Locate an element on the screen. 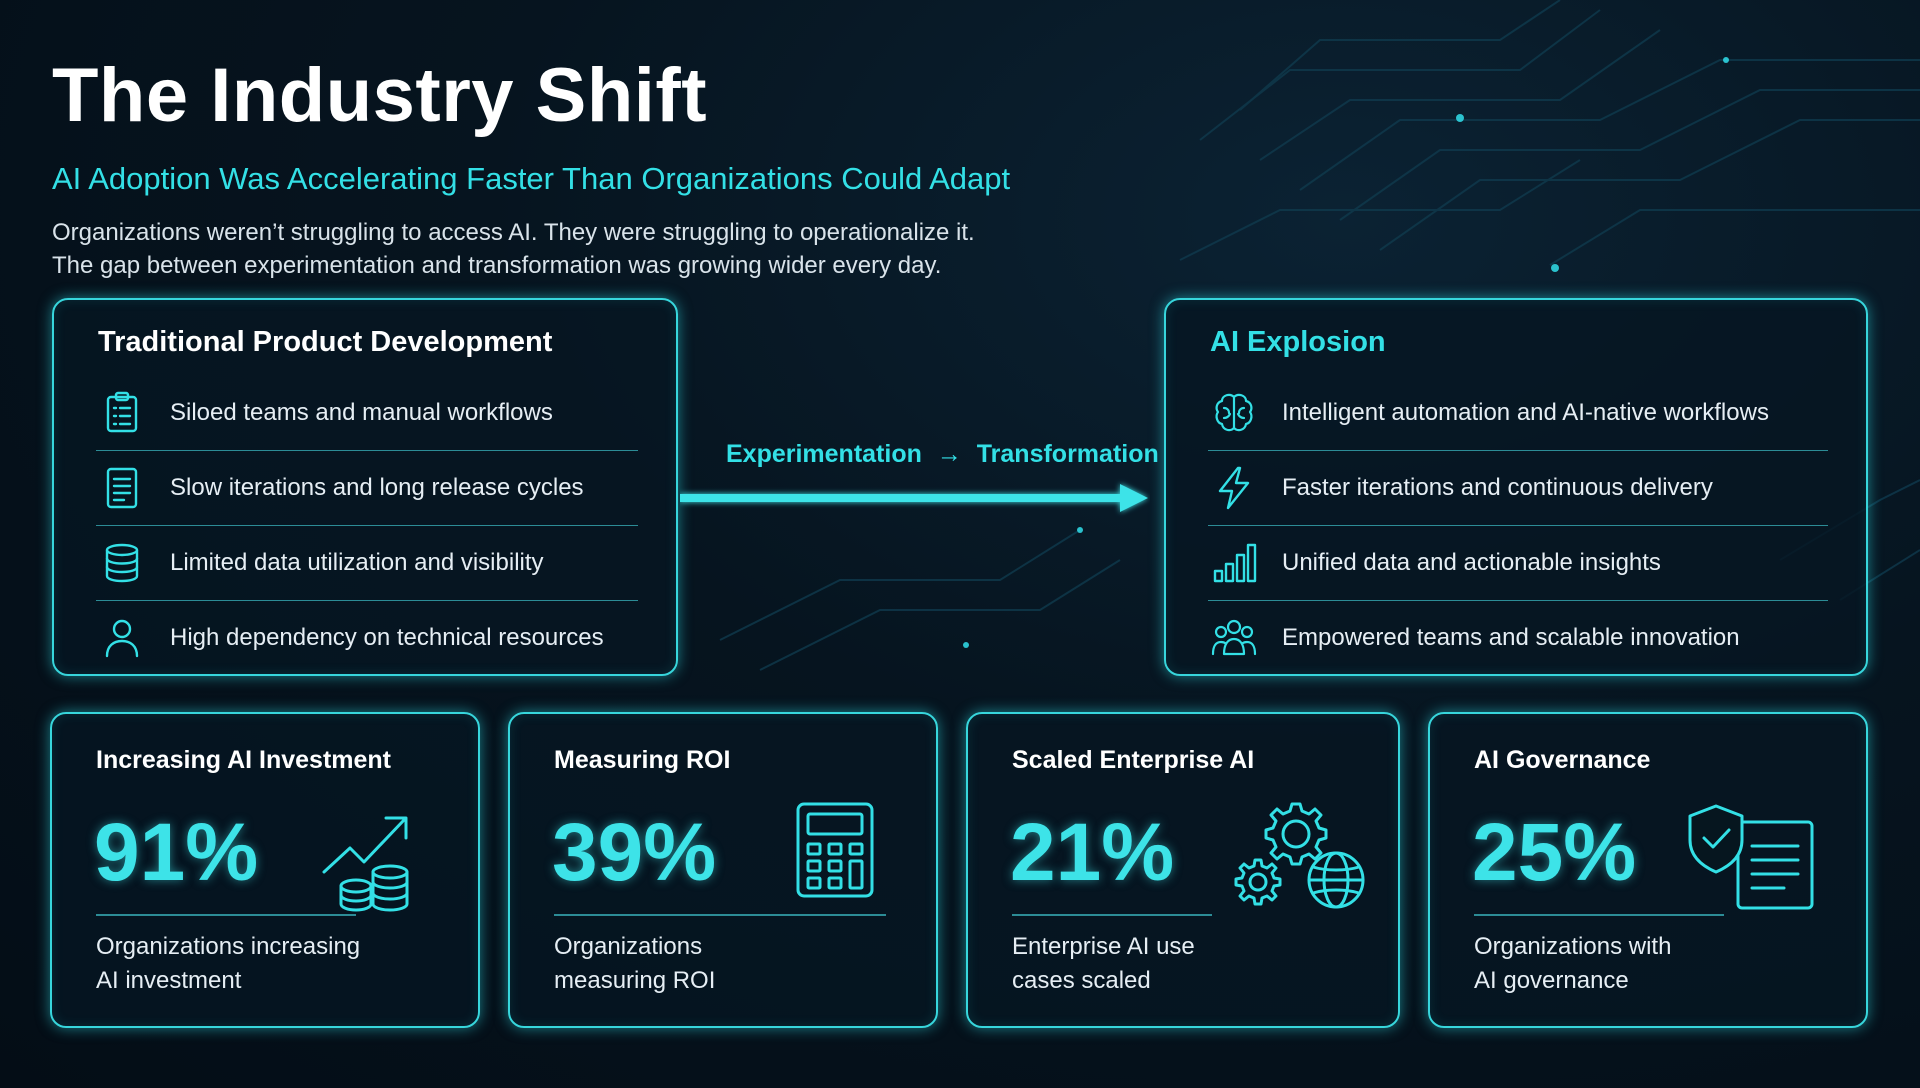 The image size is (1920, 1088). traditional-item-label: High dependency on technical resources is located at coordinates (387, 637).